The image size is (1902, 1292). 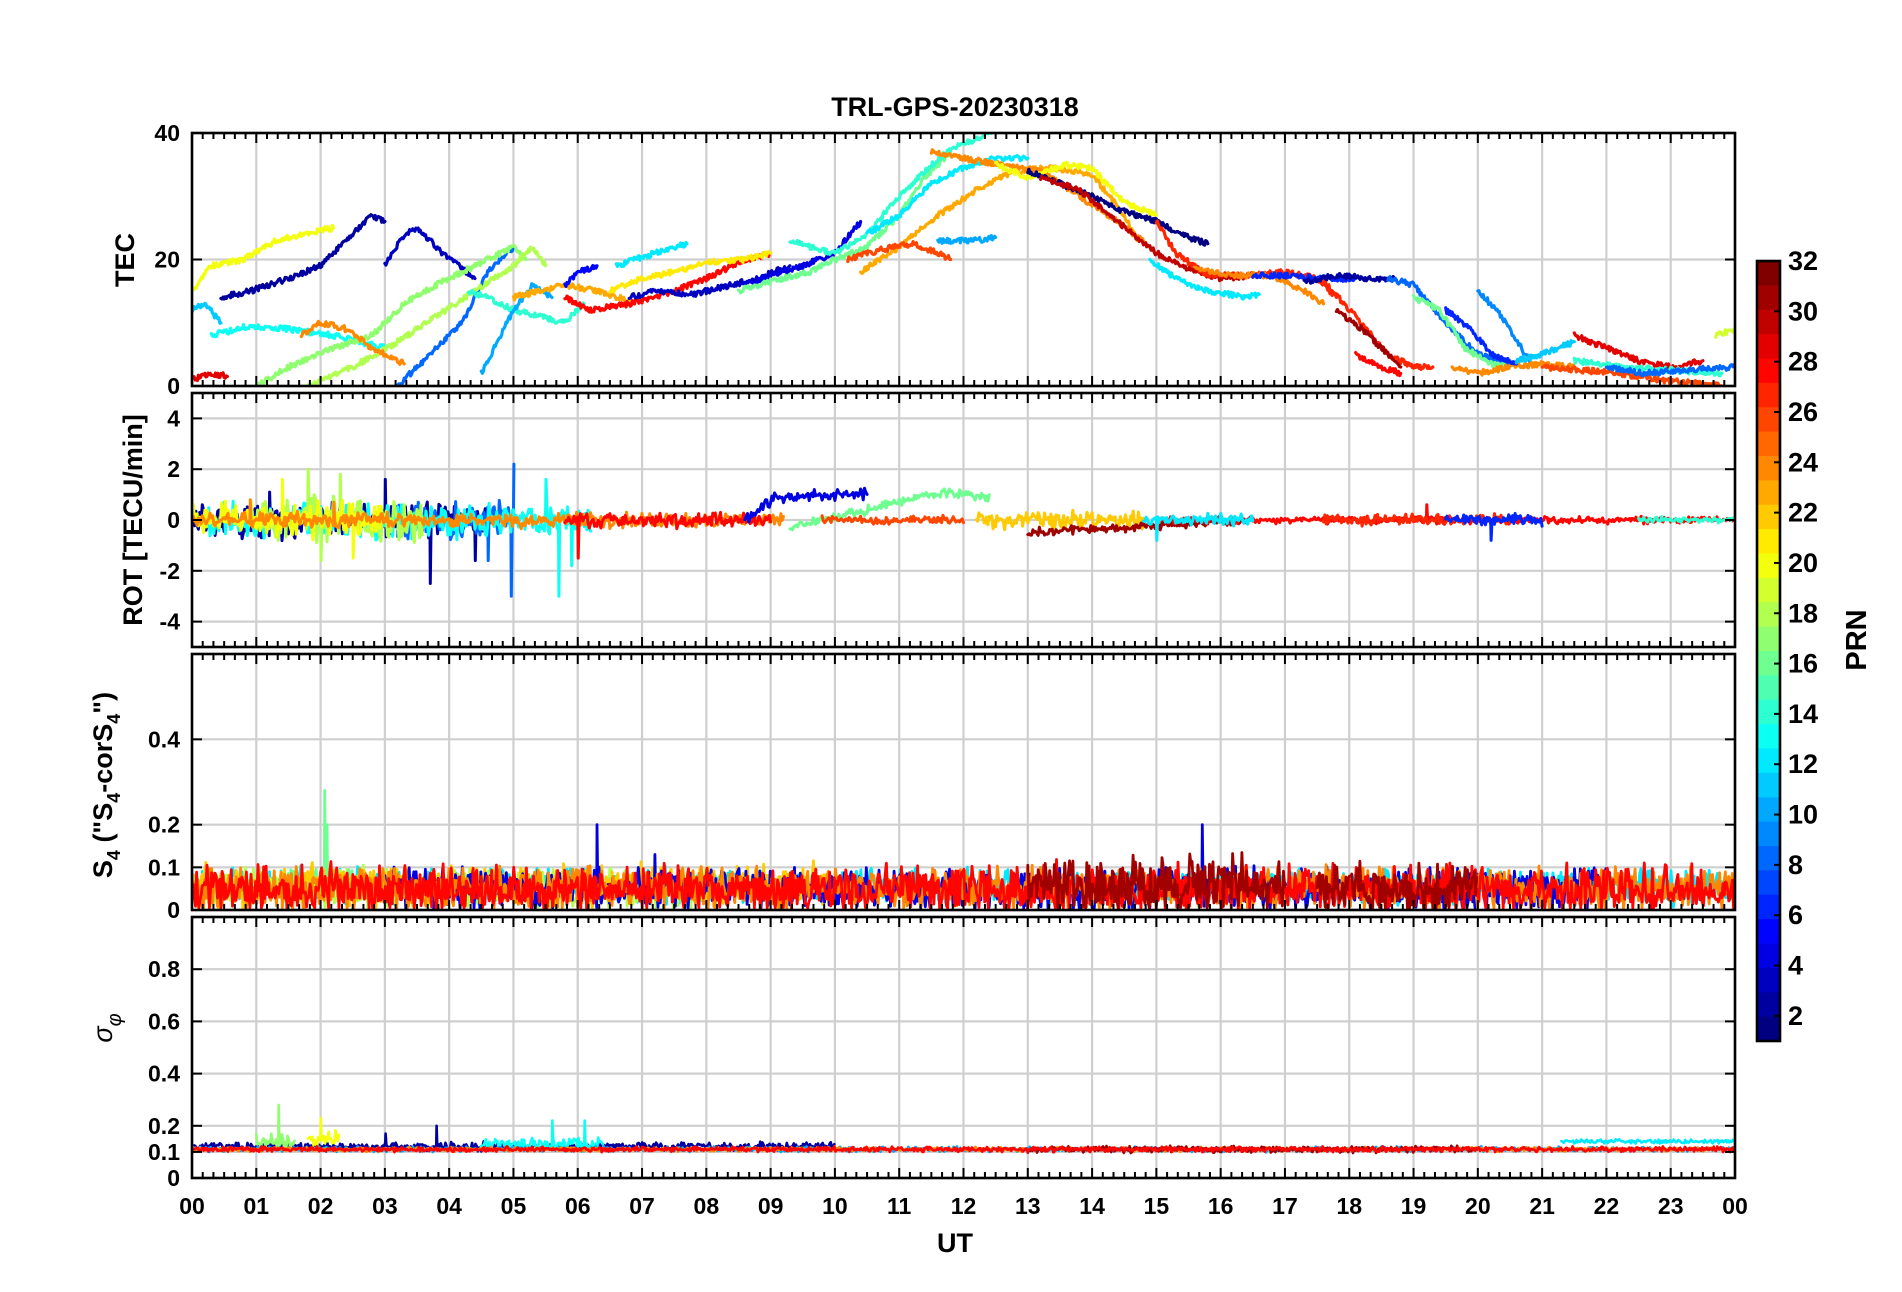 What do you see at coordinates (167, 260) in the screenshot?
I see `y-tick-label: 20` at bounding box center [167, 260].